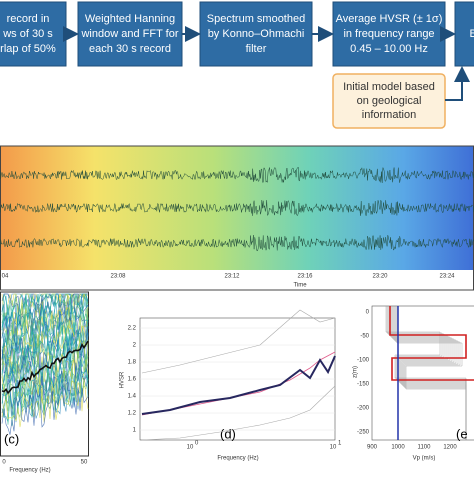 This screenshot has width=474, height=479. I want to click on box-text: Average HVSR (± 1σ), so click(389, 19).